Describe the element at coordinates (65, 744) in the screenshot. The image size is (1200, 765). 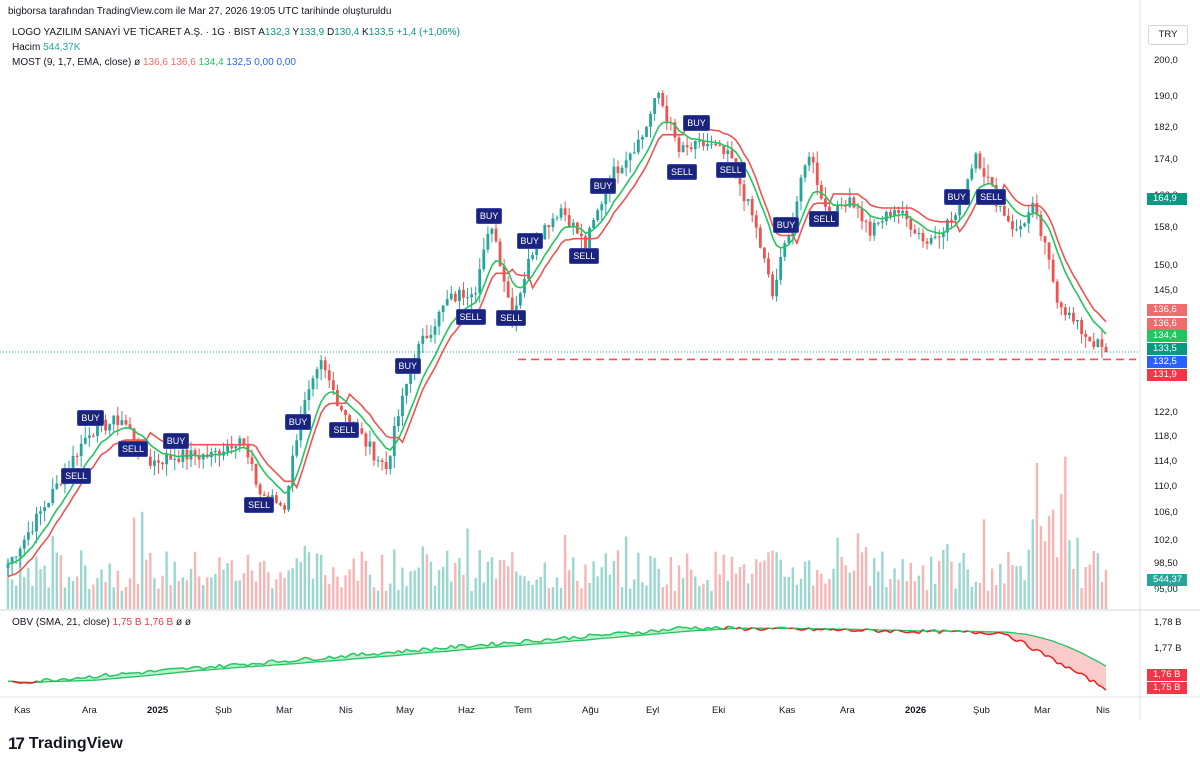
I see `tradingview-logo: 17 TradingView` at that location.